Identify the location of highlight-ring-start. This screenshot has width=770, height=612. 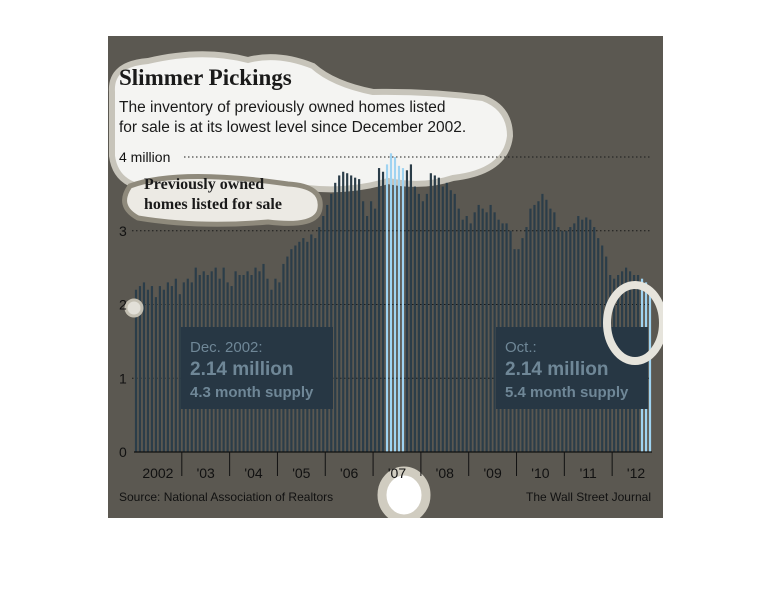
(134, 308).